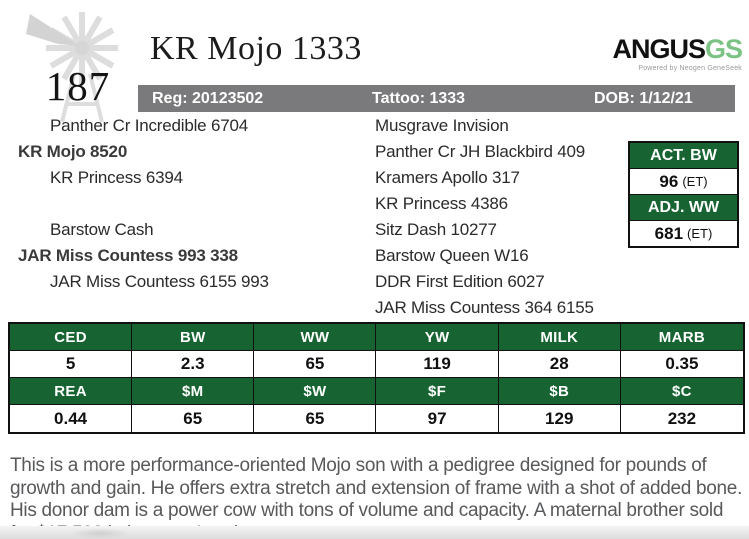 This screenshot has height=539, width=749. Describe the element at coordinates (683, 208) in the screenshot. I see `adj-ww-header: ADJ. WW` at that location.